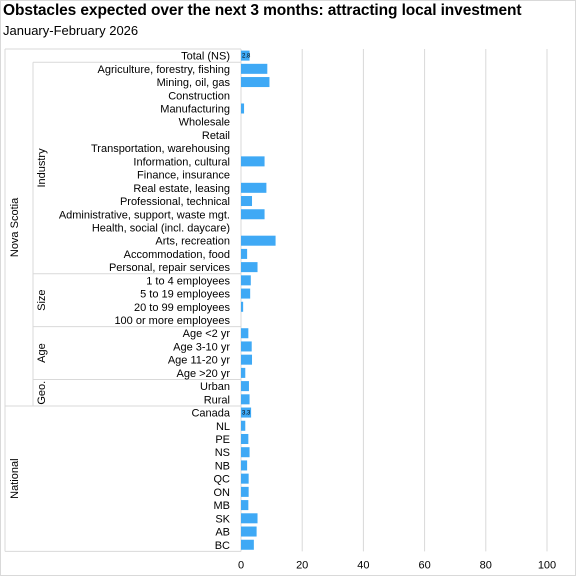  Describe the element at coordinates (175, 202) in the screenshot. I see `category-label-professional-technical: Professional, technical` at that location.